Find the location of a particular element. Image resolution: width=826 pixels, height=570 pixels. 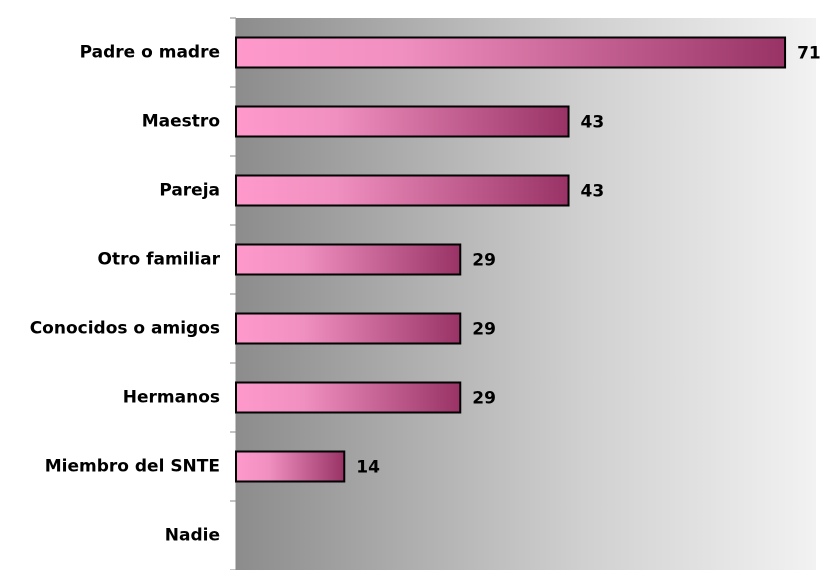

y-tick-label: Otro familiar is located at coordinates (159, 260).